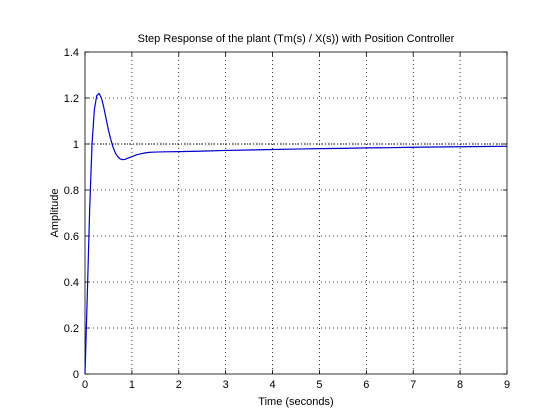 The width and height of the screenshot is (560, 420). Describe the element at coordinates (460, 385) in the screenshot. I see `x-tick-label: 8` at that location.